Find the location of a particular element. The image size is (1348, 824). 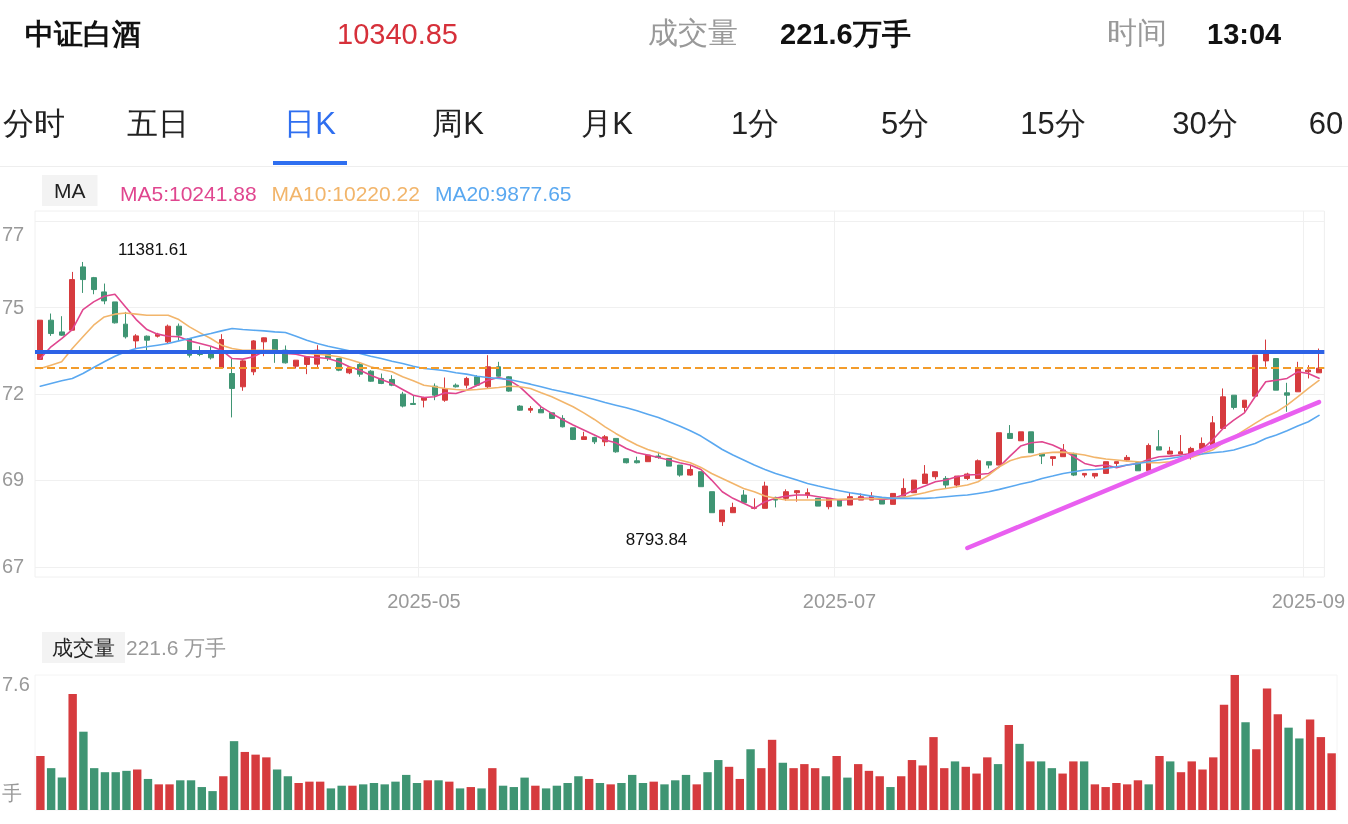

text: 手 is located at coordinates (12, 793).